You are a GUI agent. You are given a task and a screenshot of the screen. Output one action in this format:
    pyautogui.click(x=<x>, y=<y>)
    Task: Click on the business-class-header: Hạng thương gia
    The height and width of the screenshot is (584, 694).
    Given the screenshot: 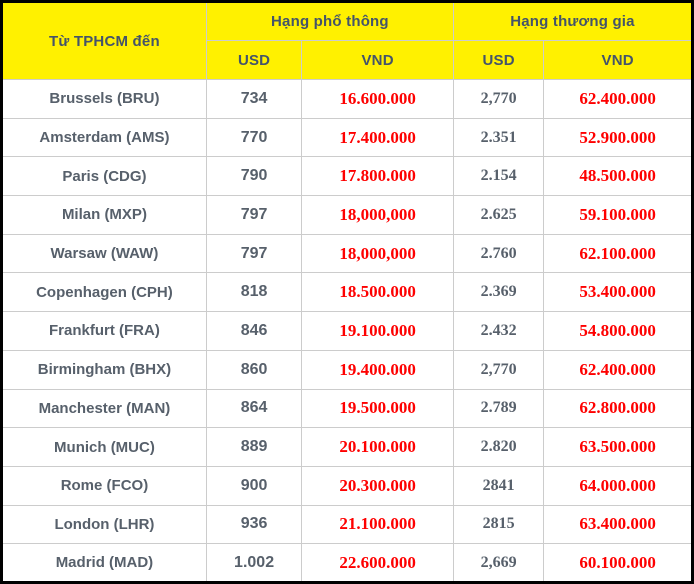 What is the action you would take?
    pyautogui.click(x=573, y=21)
    